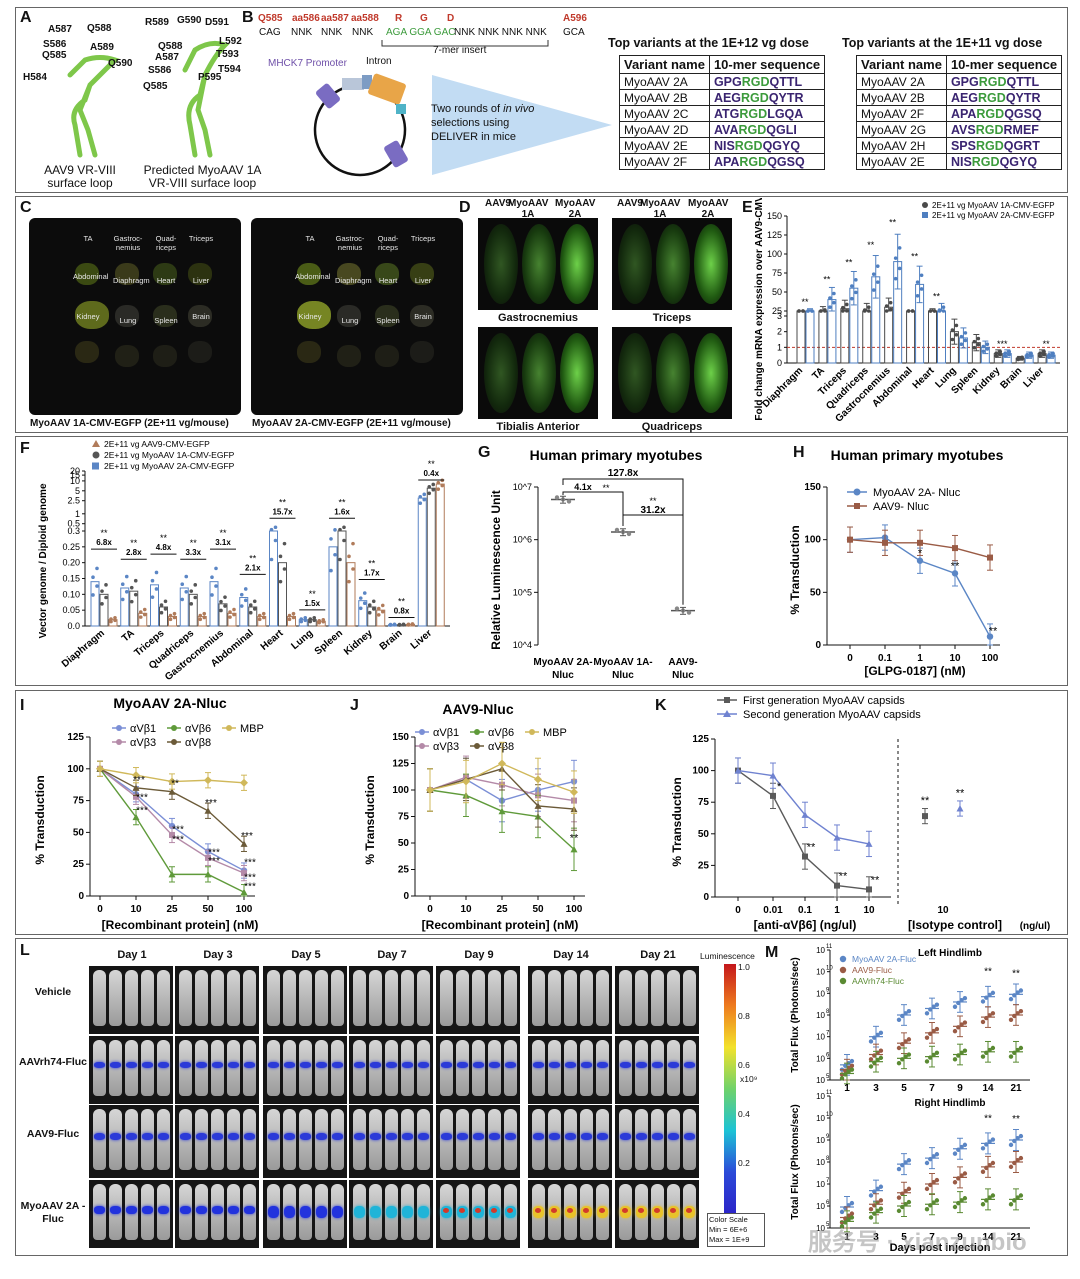 The height and width of the screenshot is (1279, 1080). Describe the element at coordinates (575, 209) in the screenshot. I see `d-column-header: MyoAAV 2A` at that location.